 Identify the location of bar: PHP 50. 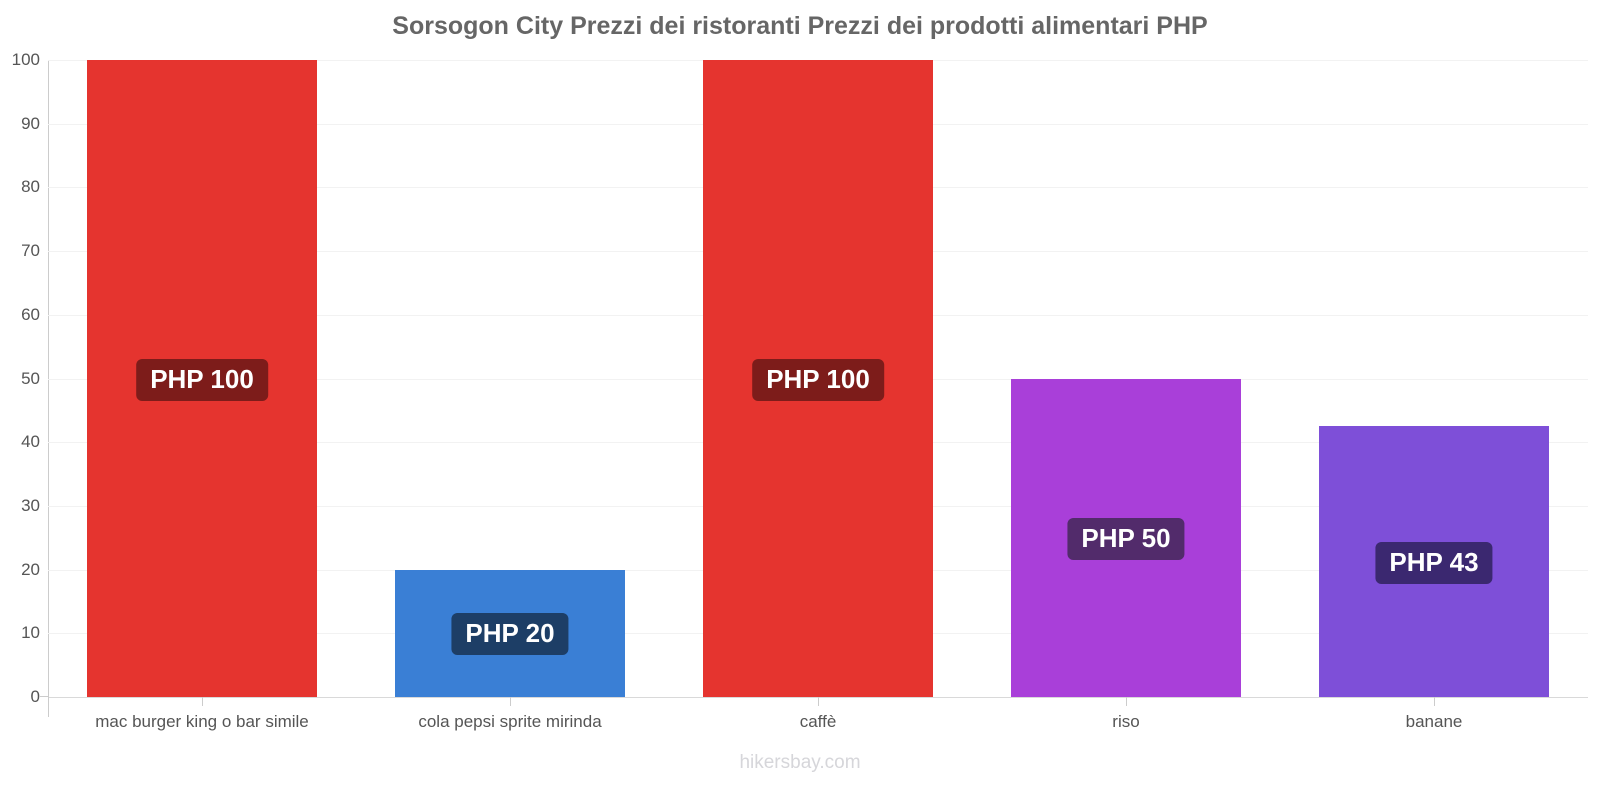
(1126, 537).